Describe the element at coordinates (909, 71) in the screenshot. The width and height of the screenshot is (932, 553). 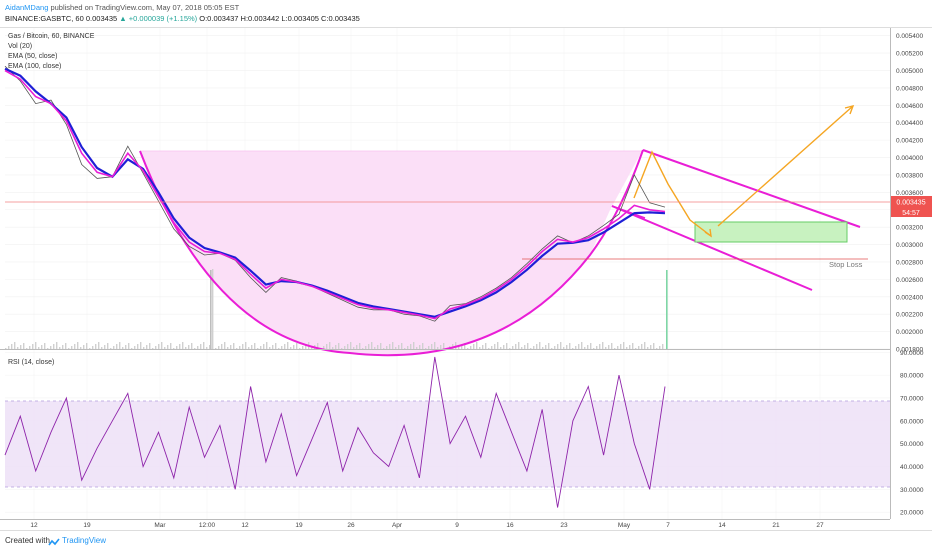
I see `price-tick-label: 0.005000` at that location.